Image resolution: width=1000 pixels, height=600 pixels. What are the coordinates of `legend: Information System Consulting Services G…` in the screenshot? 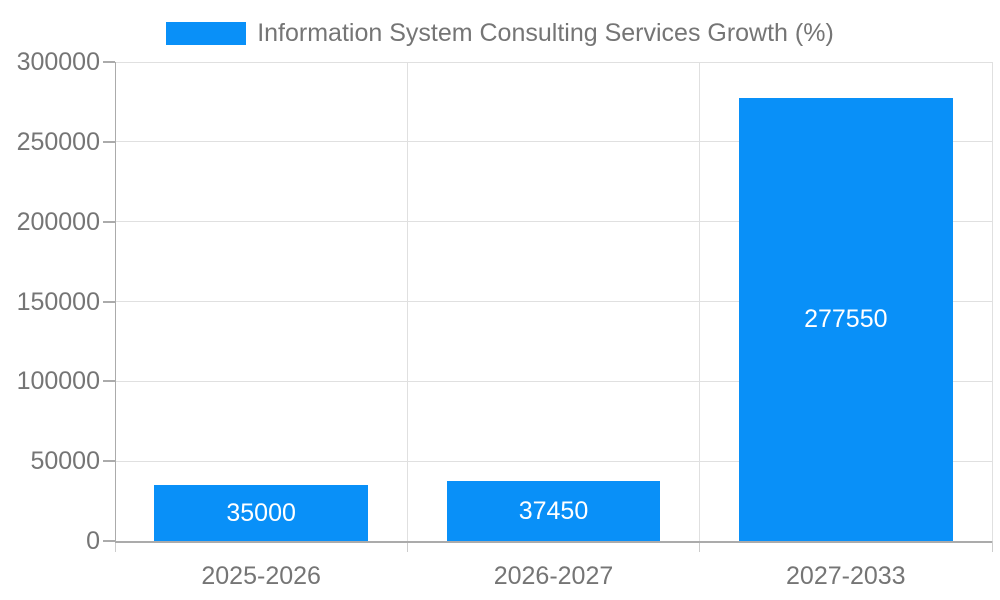 It's located at (500, 33).